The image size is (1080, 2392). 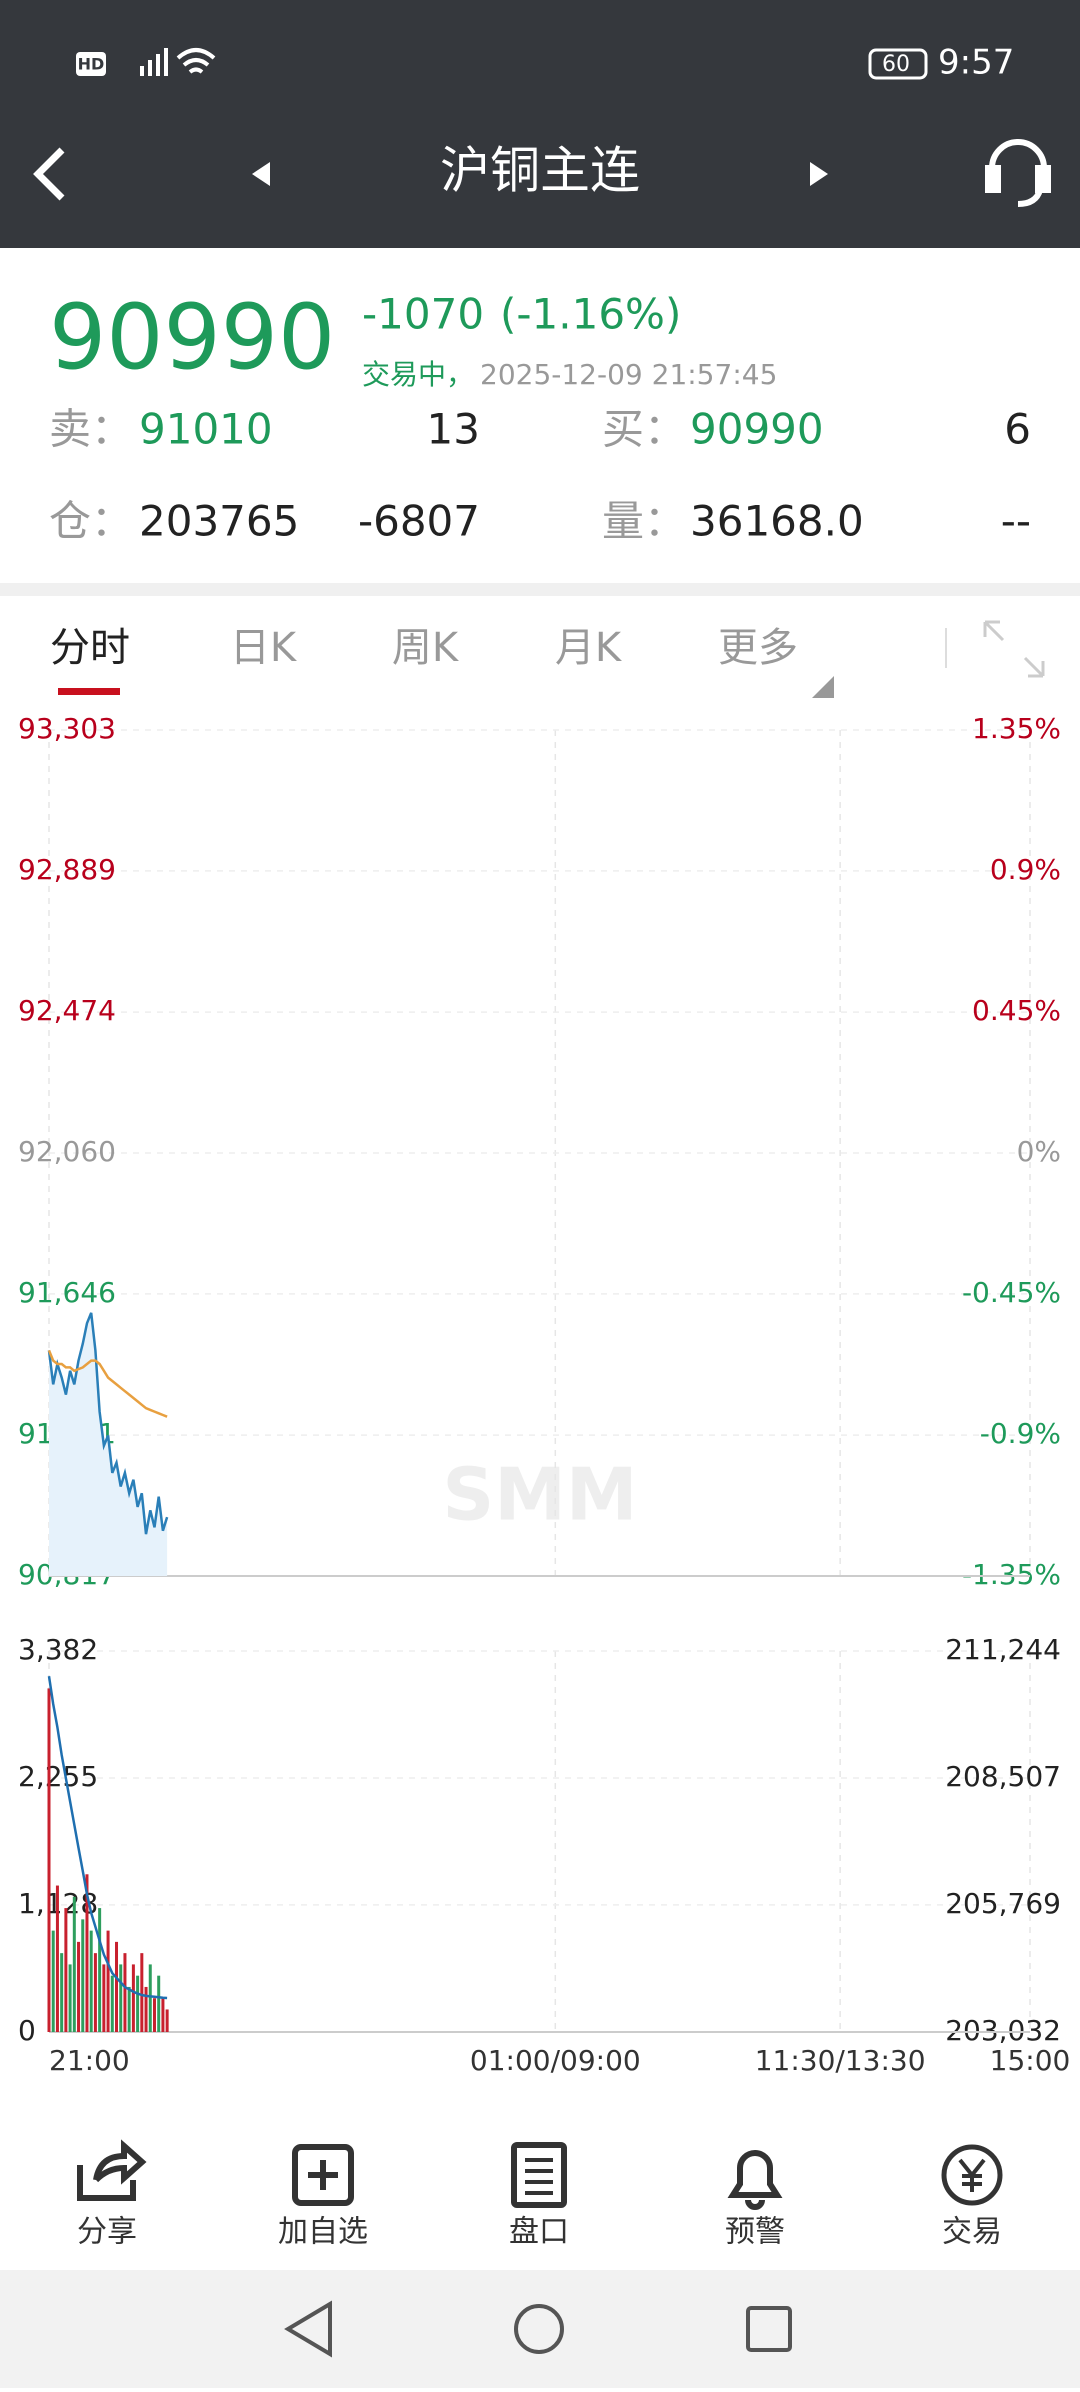 What do you see at coordinates (755, 2180) in the screenshot?
I see `alert-icon` at bounding box center [755, 2180].